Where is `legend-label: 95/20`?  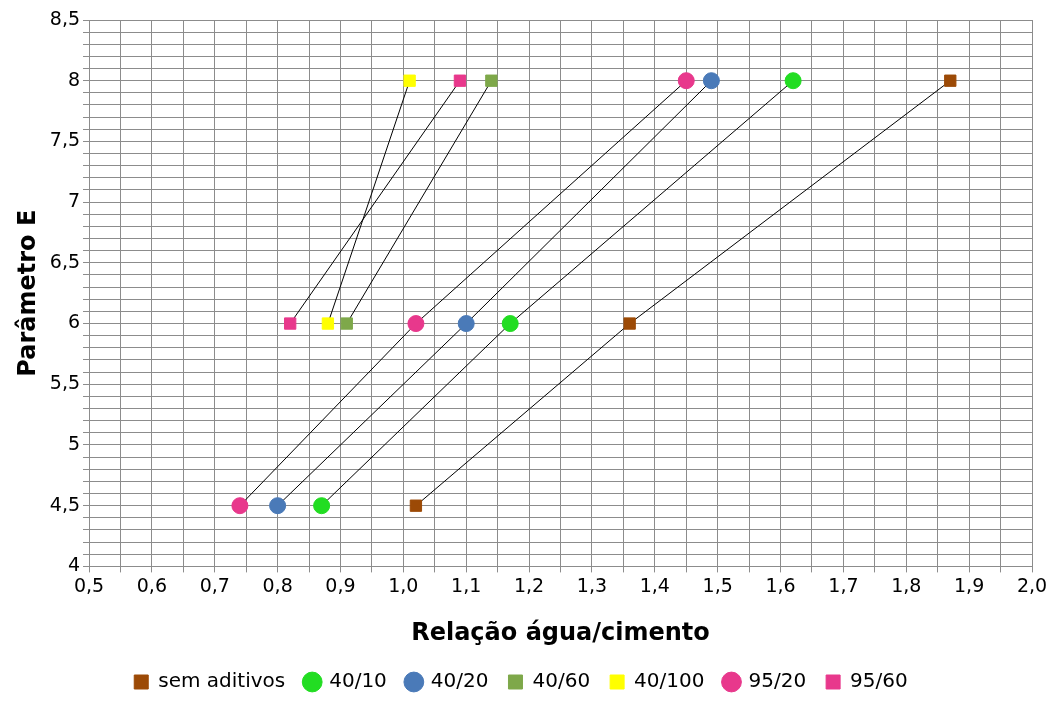
legend-label: 95/20 is located at coordinates (777, 680).